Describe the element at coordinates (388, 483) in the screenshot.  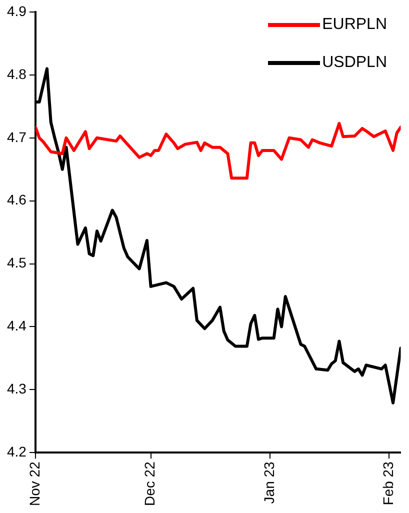
I see `x-tick-label: Feb 23` at that location.